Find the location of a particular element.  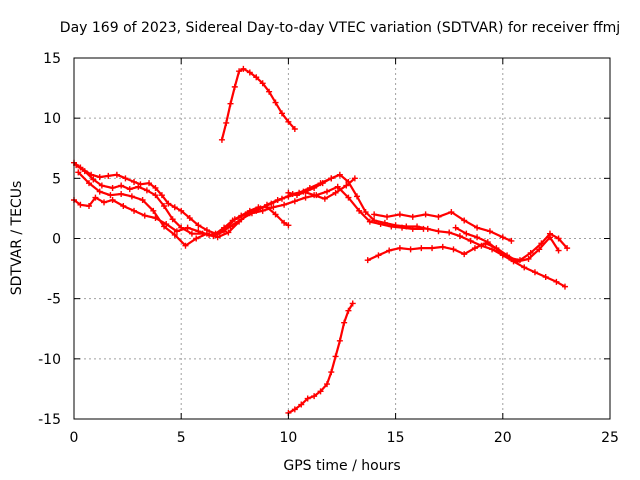

y-tick-label: -5 is located at coordinates (54, 300).